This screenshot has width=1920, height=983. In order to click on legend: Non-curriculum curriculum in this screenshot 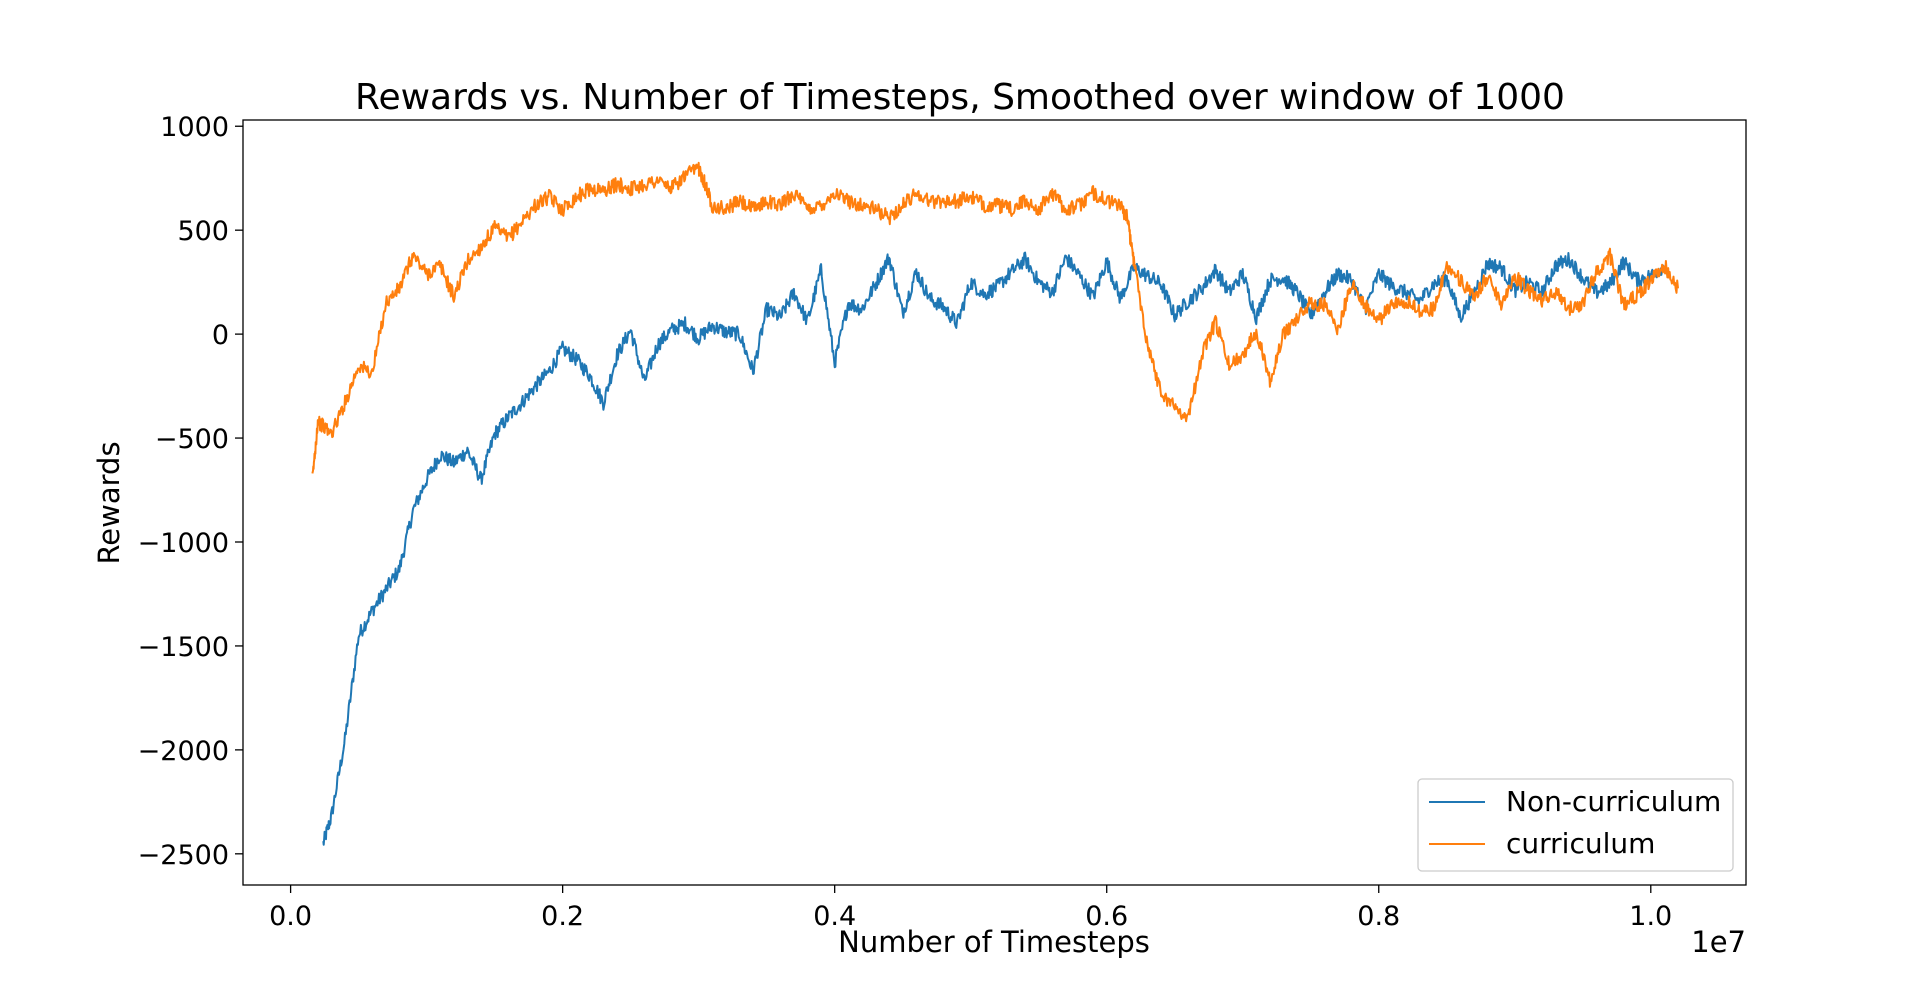, I will do `click(1575, 825)`.